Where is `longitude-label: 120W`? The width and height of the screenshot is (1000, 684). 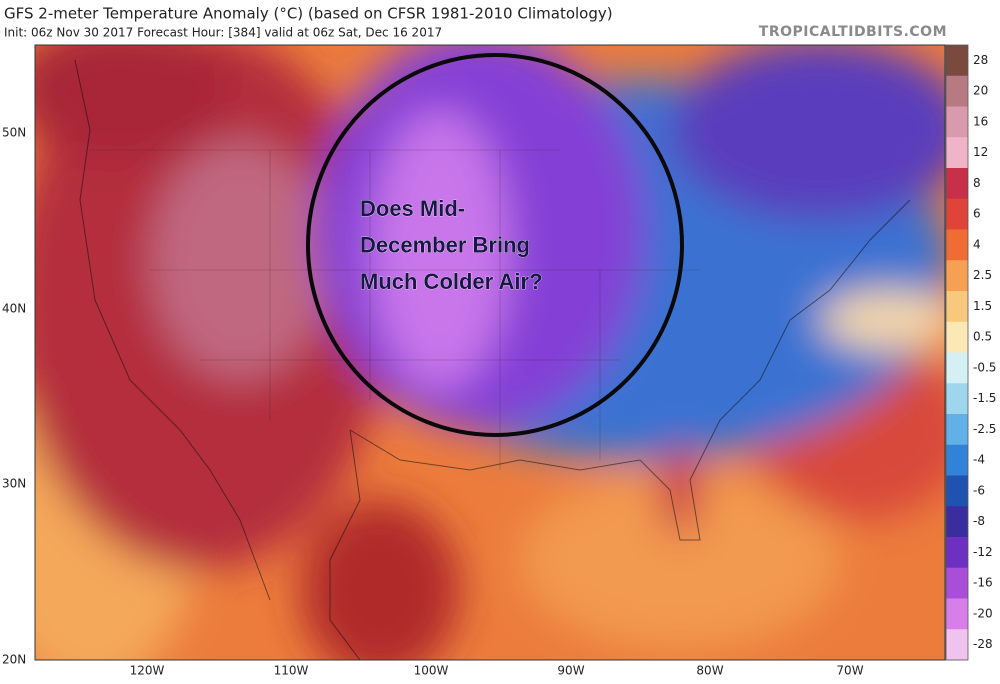 longitude-label: 120W is located at coordinates (147, 671).